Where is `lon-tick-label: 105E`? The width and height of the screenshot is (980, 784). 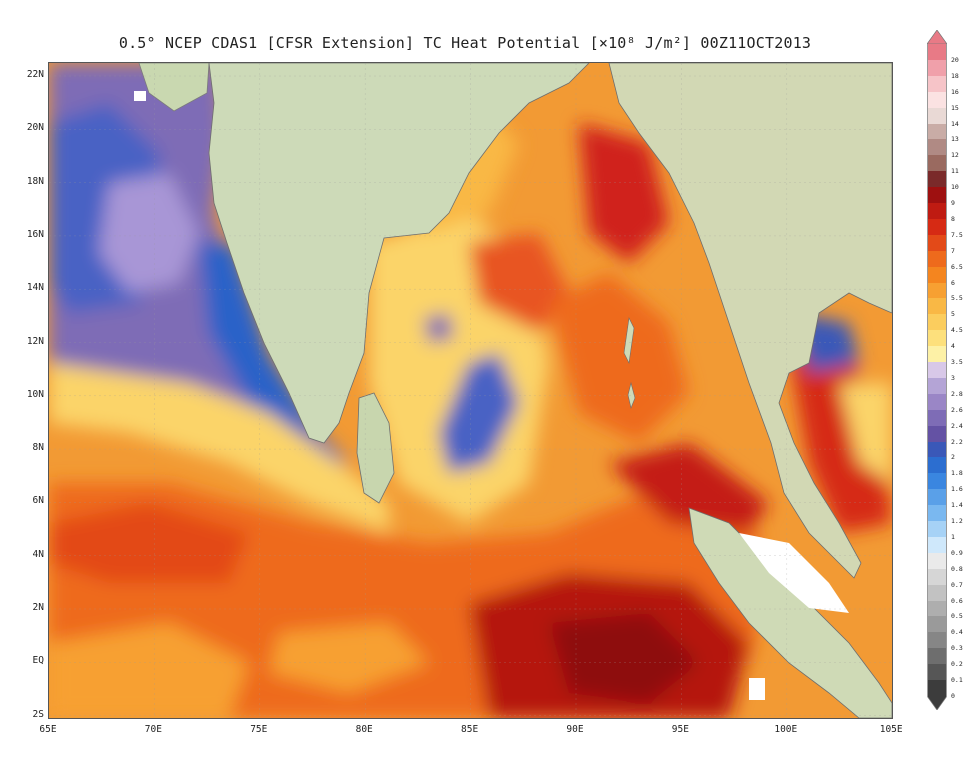 lon-tick-label: 105E is located at coordinates (891, 729).